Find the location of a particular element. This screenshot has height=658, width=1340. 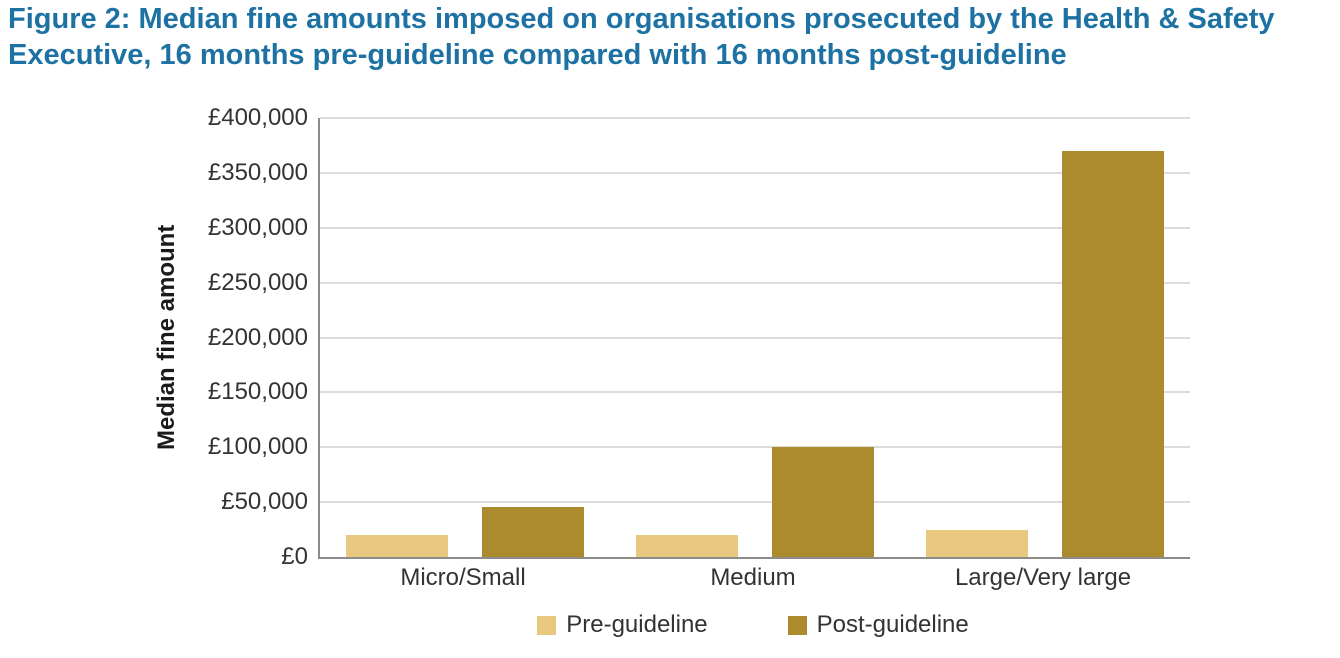

x-axis-labels: Micro/Small Medium Large/Very large is located at coordinates (753, 578).